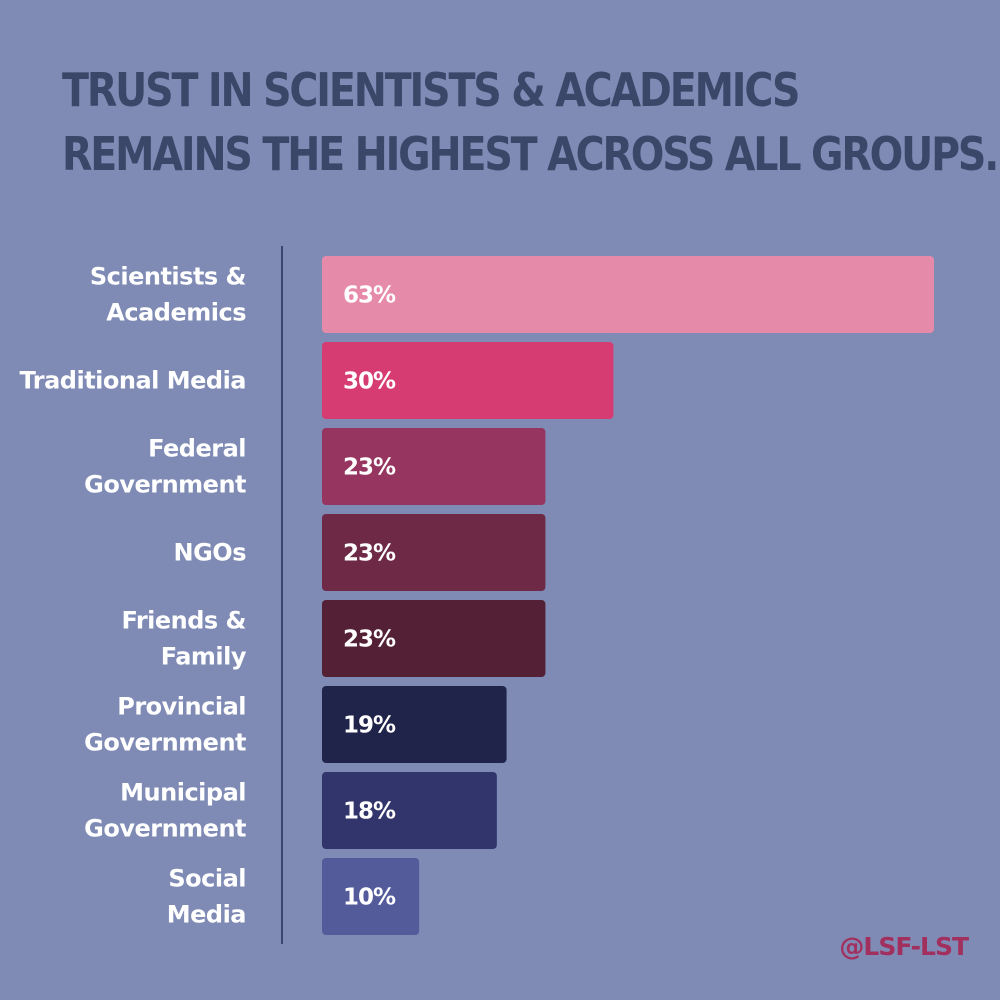 This screenshot has width=1000, height=1000. Describe the element at coordinates (165, 485) in the screenshot. I see `category-label-2-line-1: Government` at that location.